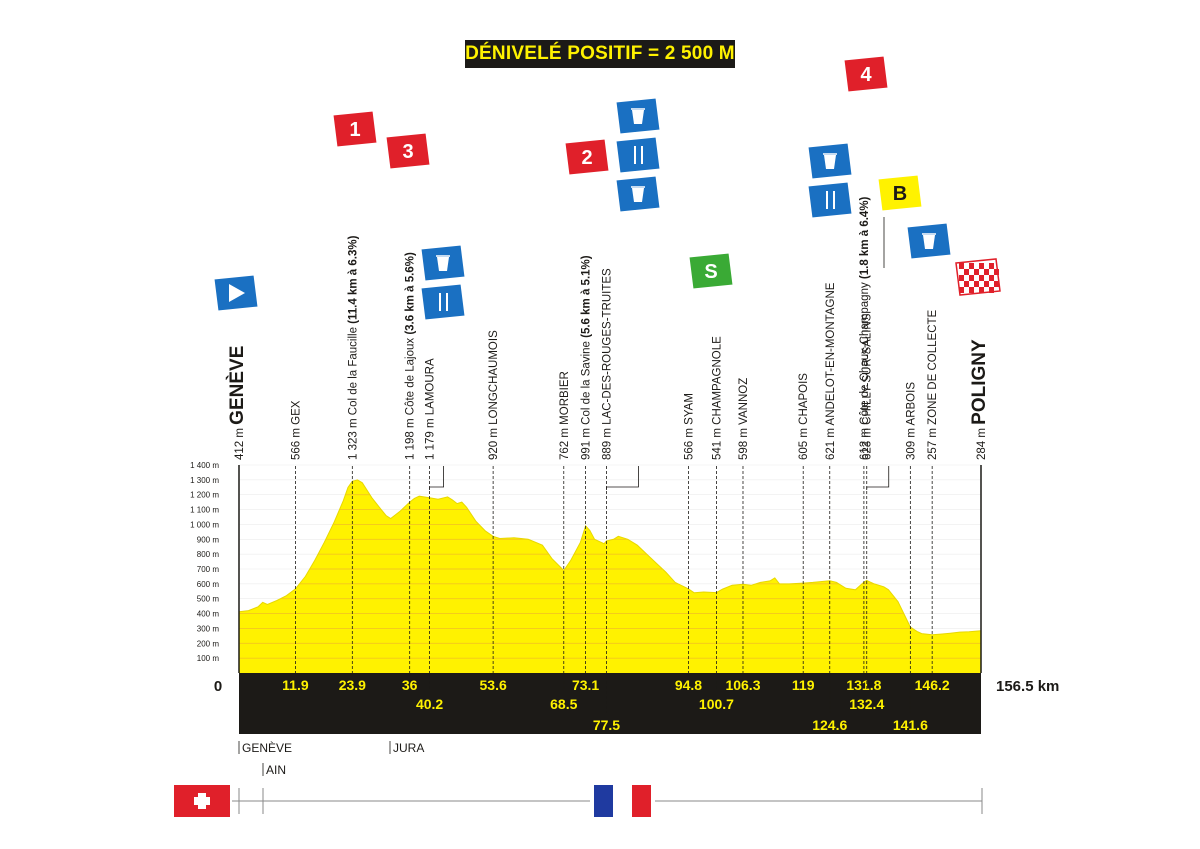 The height and width of the screenshot is (849, 1200). I want to click on point-label-text: 991 m Col de la Savine (5.6 km à 5.1%), so click(587, 357).